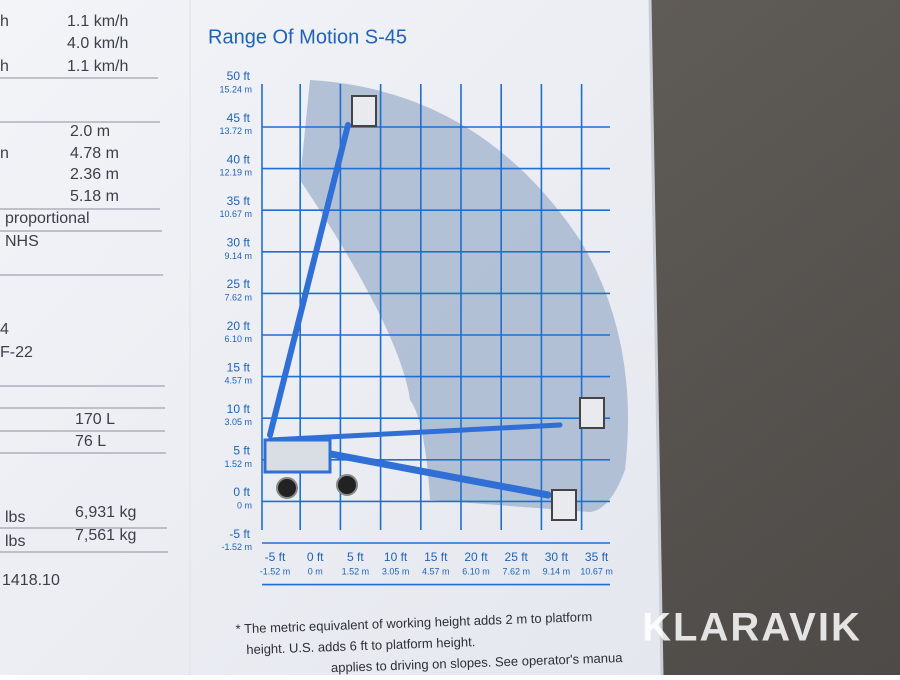 The height and width of the screenshot is (680, 900). Describe the element at coordinates (47, 218) in the screenshot. I see `spec-text: proportional` at that location.